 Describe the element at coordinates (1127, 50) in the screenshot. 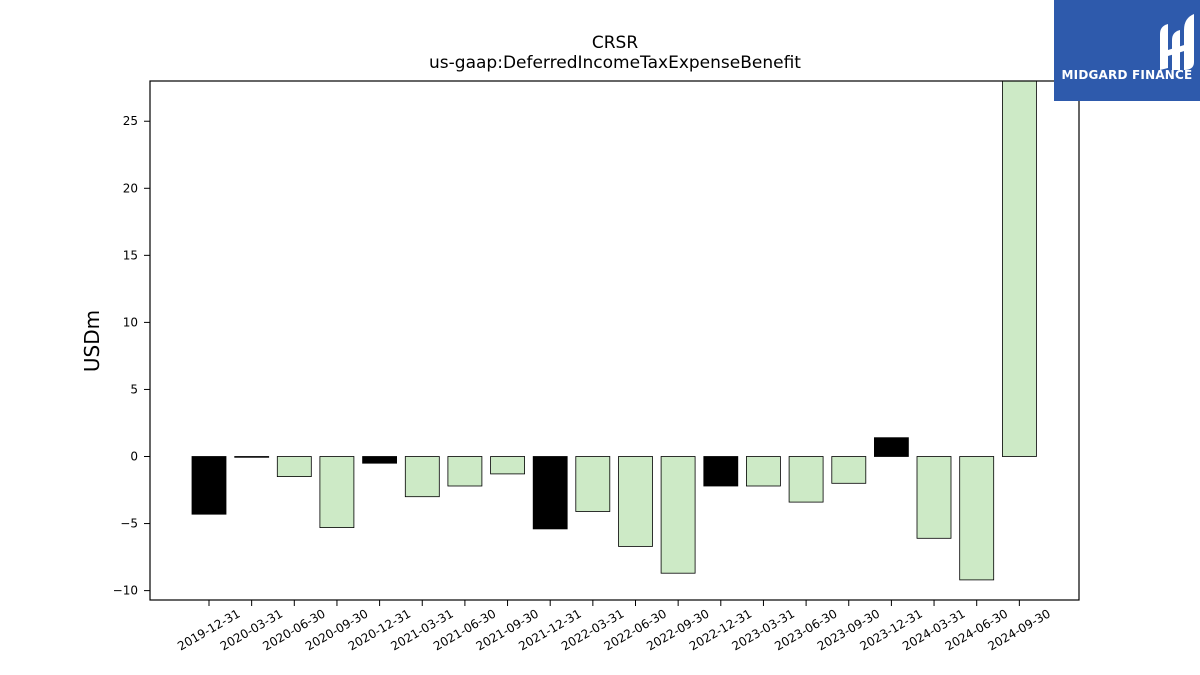

I see `midgard-finance-logo: MIDGARD FINANCE` at that location.